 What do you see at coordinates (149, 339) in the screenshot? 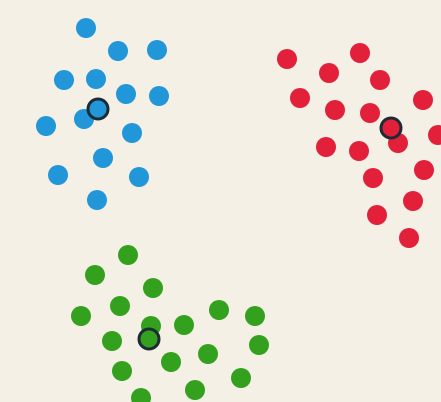
I see `green-centroid-marker` at bounding box center [149, 339].